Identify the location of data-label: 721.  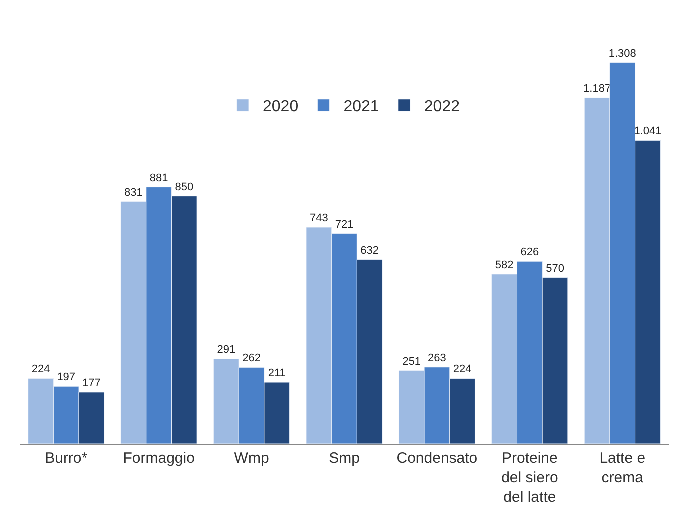
(344, 224).